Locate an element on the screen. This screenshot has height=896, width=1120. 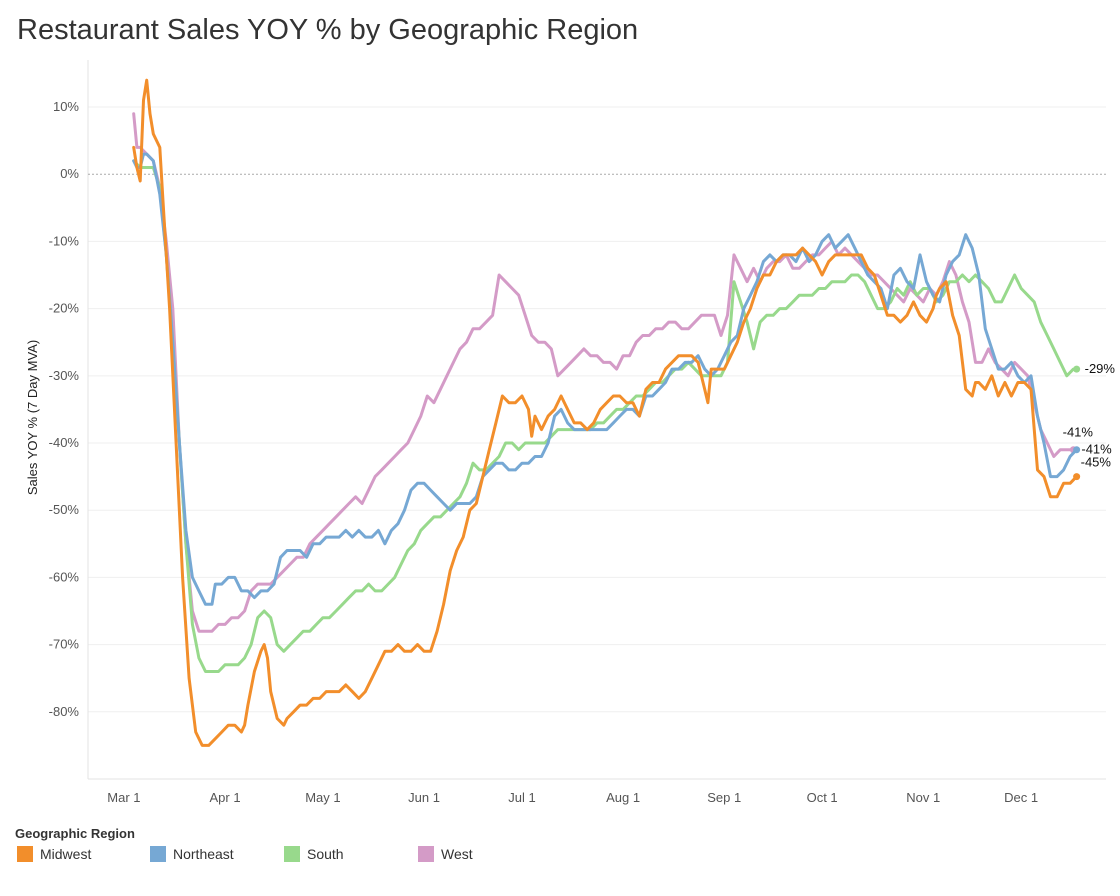
x-tick-label: Aug 1 is located at coordinates (623, 797).